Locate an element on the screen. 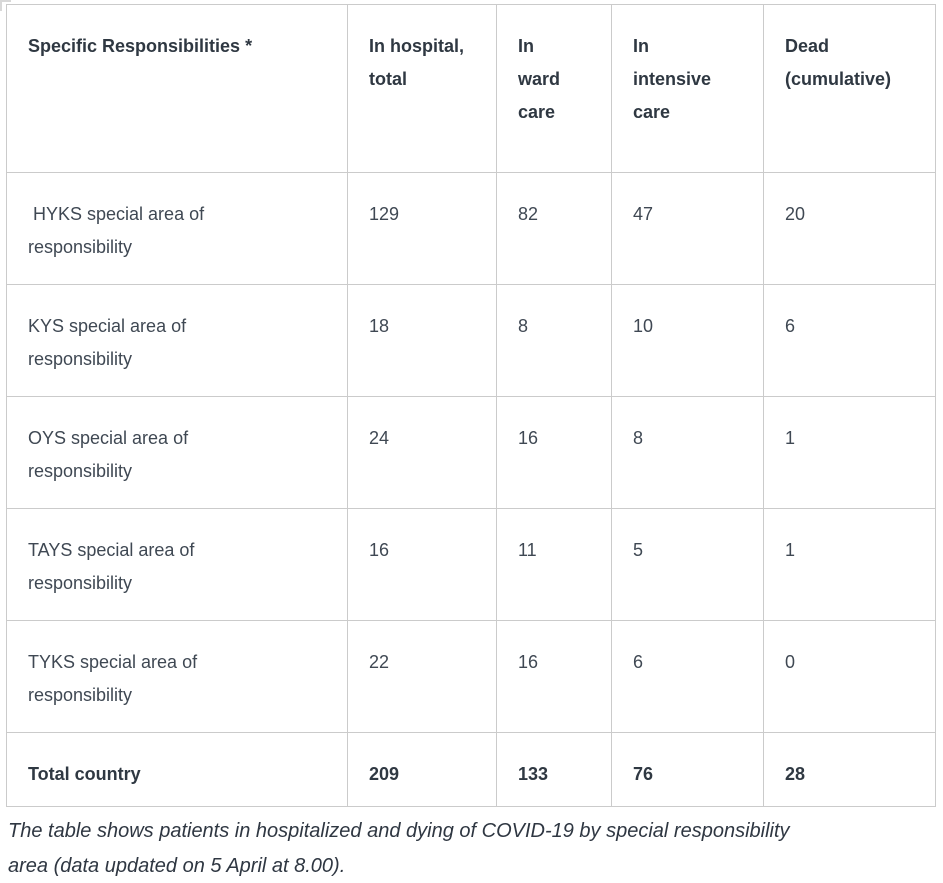 This screenshot has width=943, height=883. value-in-hospital: 18 is located at coordinates (379, 326).